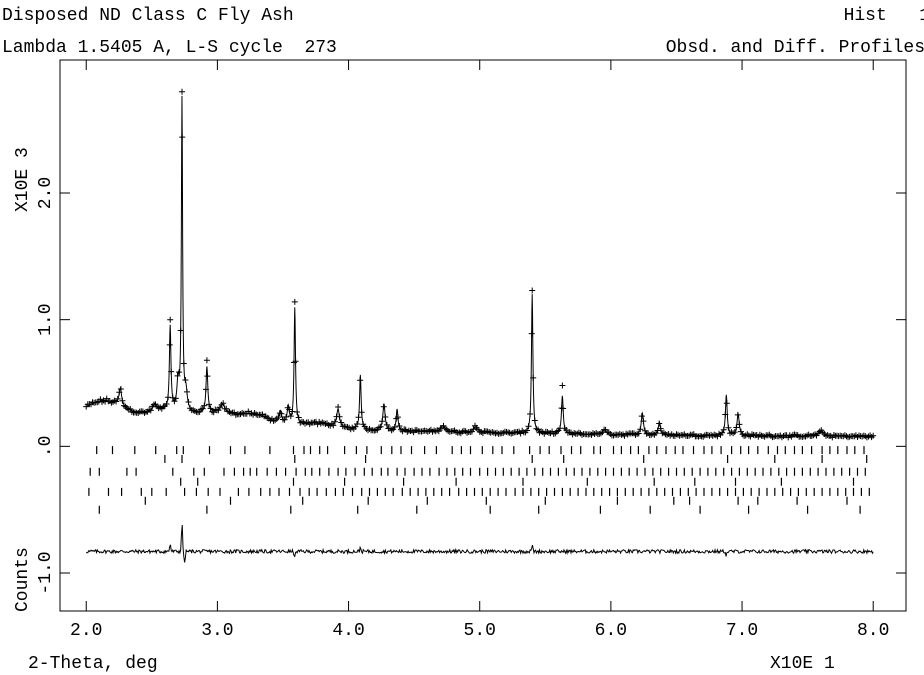 The width and height of the screenshot is (924, 675). I want to click on profile-label: Obsd. and Diff. Profiles, so click(794, 48).